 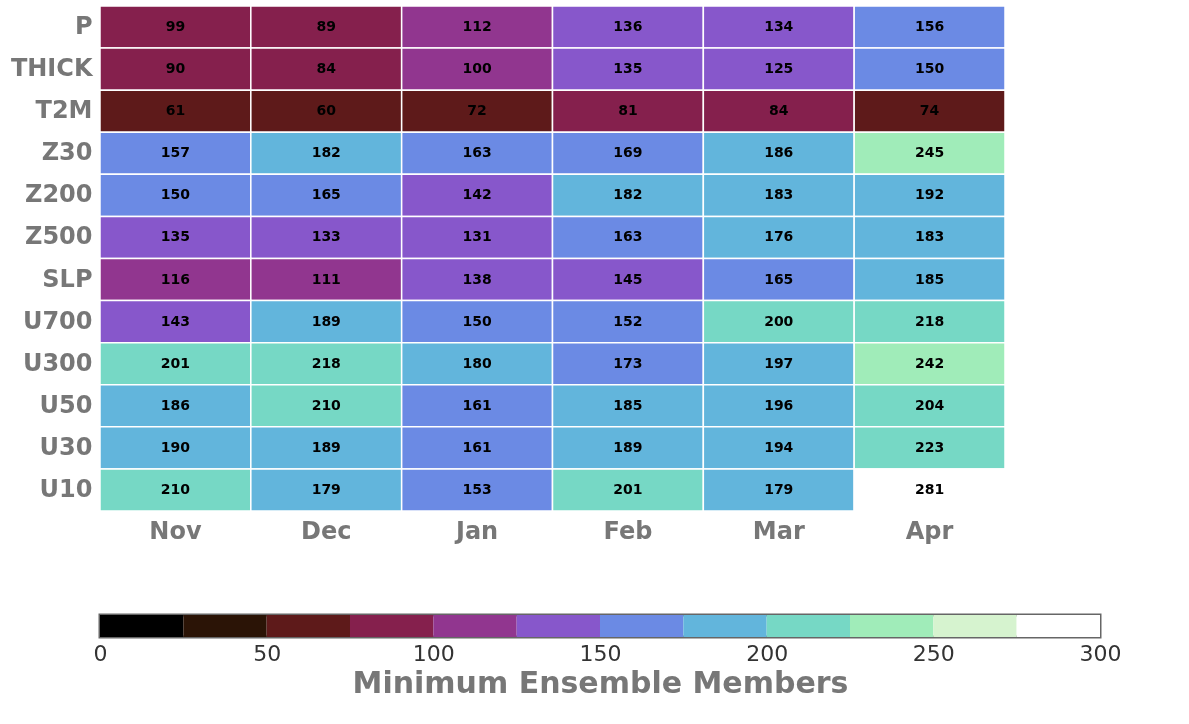 What do you see at coordinates (175, 530) in the screenshot?
I see `x-tick-label: Nov` at bounding box center [175, 530].